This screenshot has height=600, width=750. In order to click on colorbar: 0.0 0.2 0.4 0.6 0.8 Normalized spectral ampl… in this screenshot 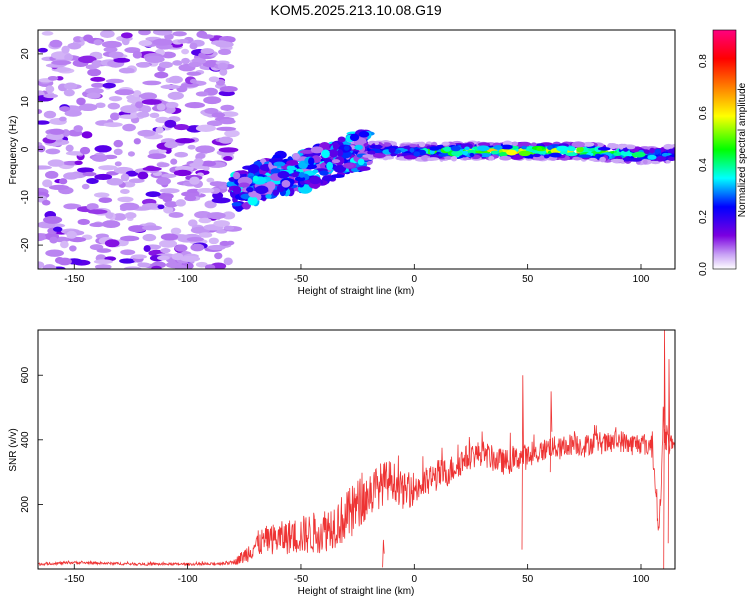, I will do `click(723, 152)`.